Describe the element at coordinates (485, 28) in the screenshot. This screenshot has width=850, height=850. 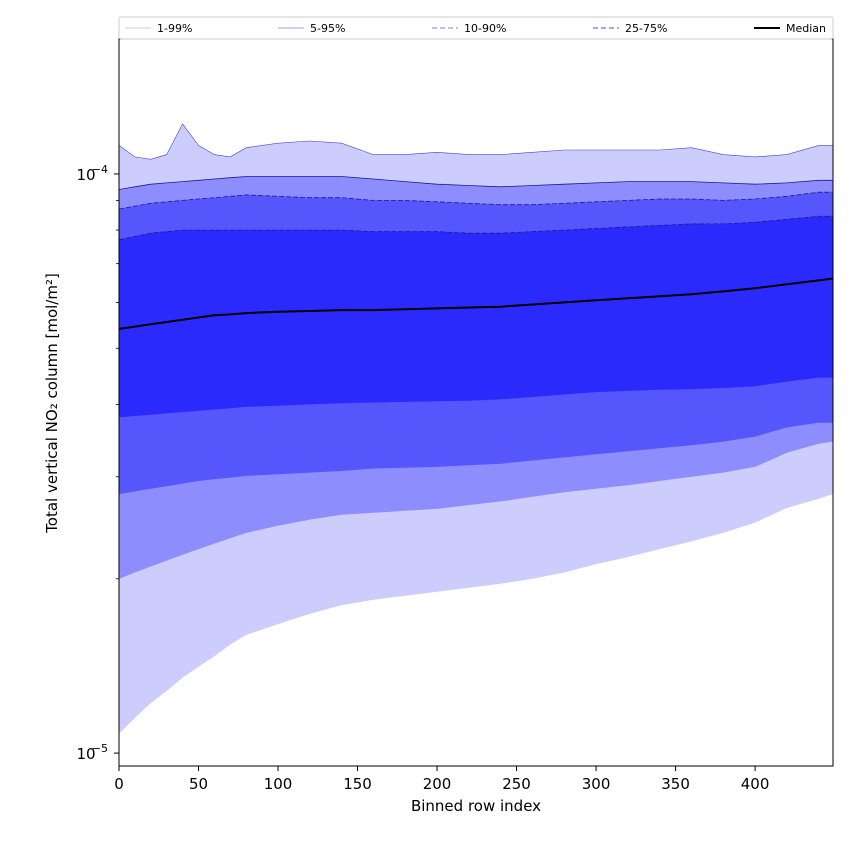
I see `legend-label: 10-90%` at that location.